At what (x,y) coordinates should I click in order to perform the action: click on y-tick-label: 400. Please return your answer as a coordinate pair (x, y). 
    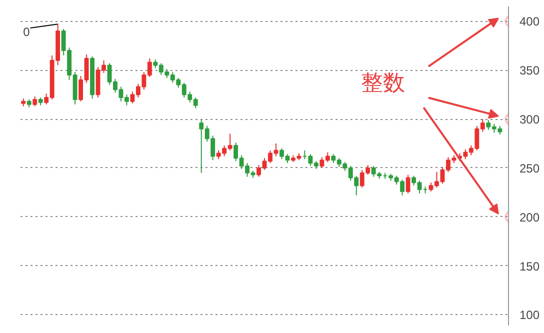
    Looking at the image, I should click on (530, 21).